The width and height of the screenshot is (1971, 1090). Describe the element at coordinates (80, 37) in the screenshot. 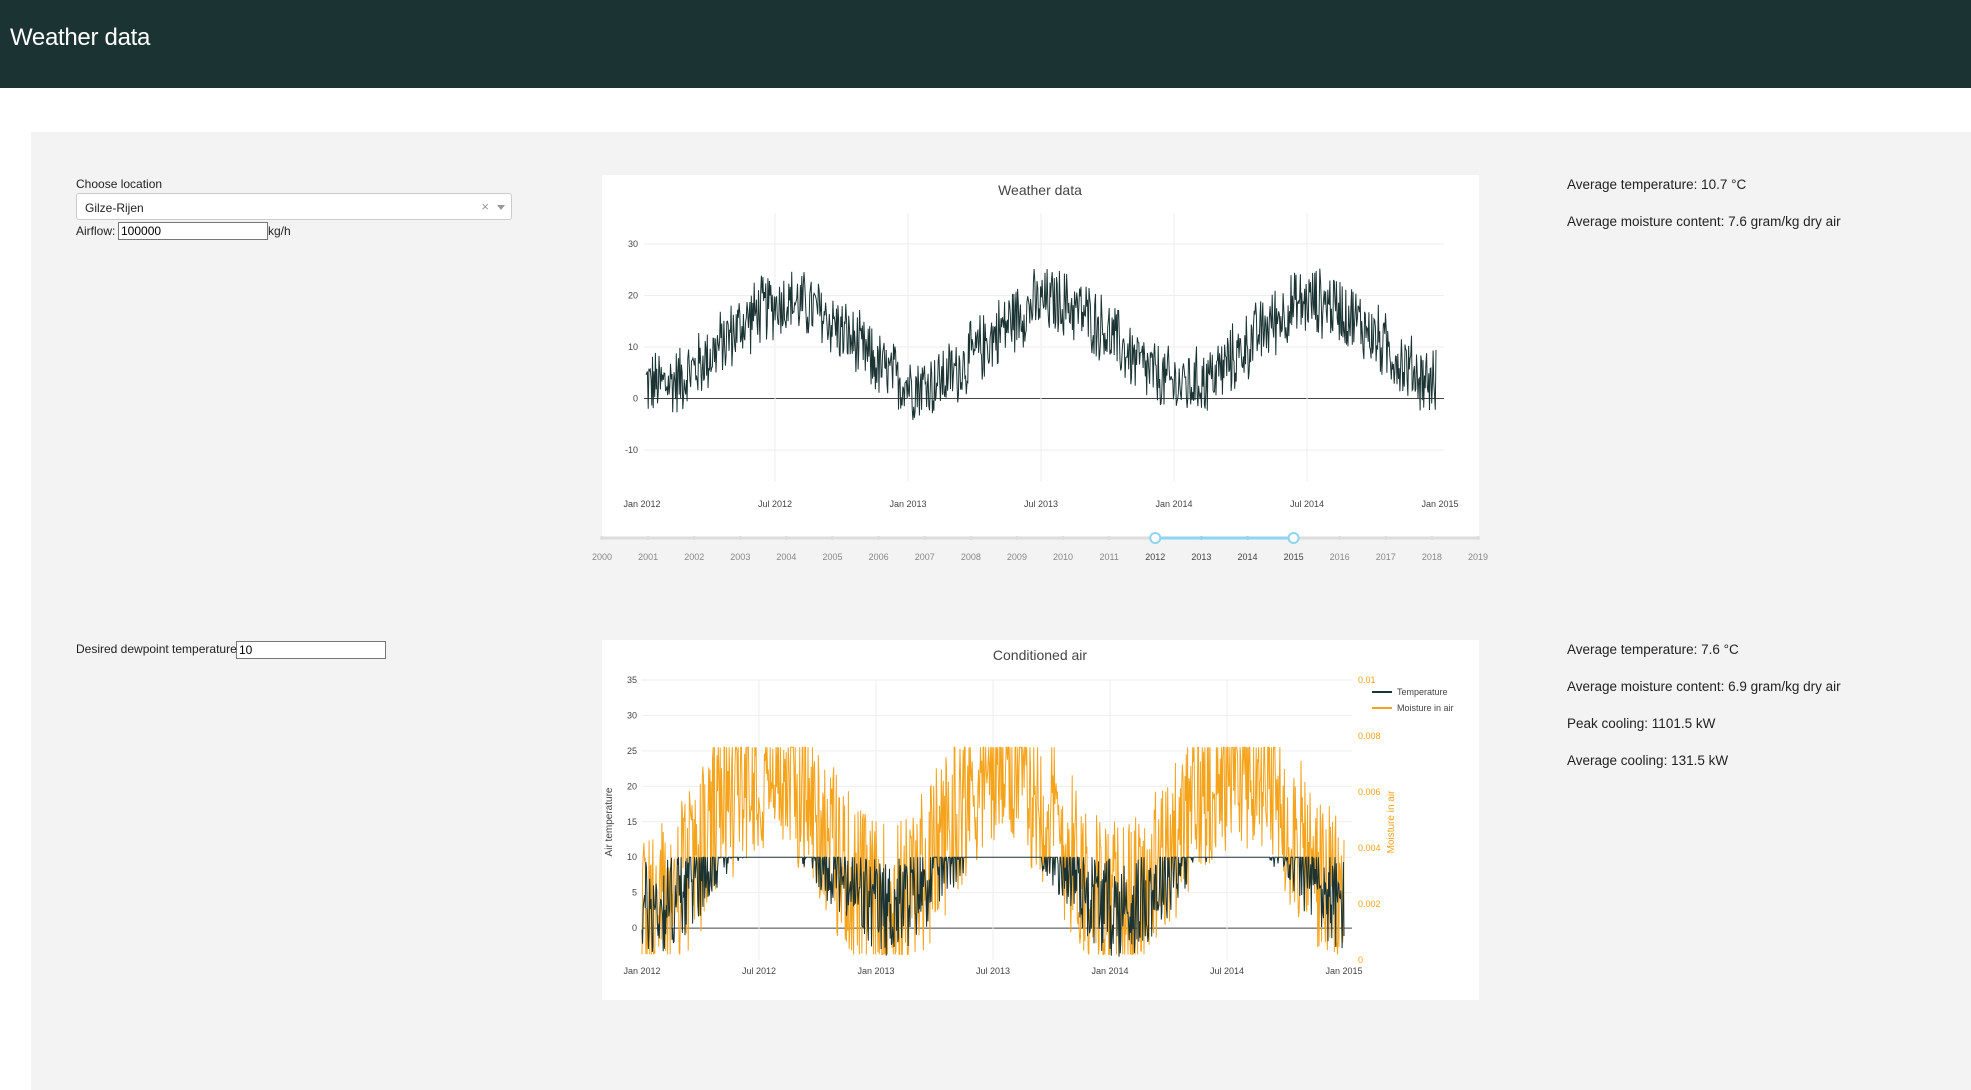

I see `page-title: Weather data` at that location.